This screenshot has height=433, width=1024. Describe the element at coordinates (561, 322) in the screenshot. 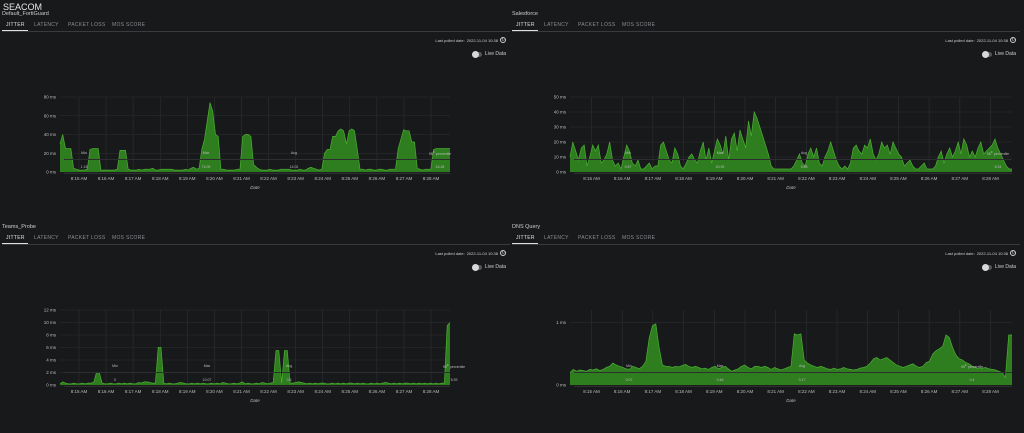

I see `y-tick-label: 1 ms` at that location.